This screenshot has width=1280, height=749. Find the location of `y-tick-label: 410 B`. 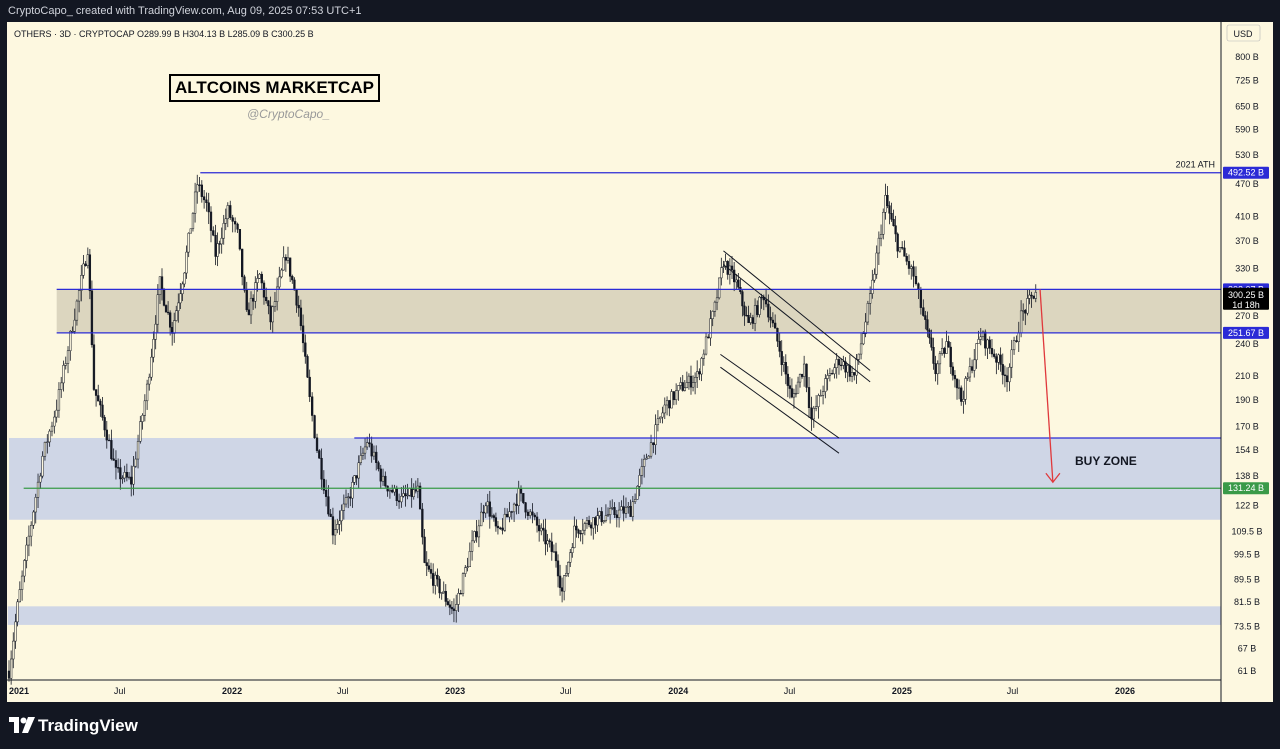

y-tick-label: 410 B is located at coordinates (1247, 216).